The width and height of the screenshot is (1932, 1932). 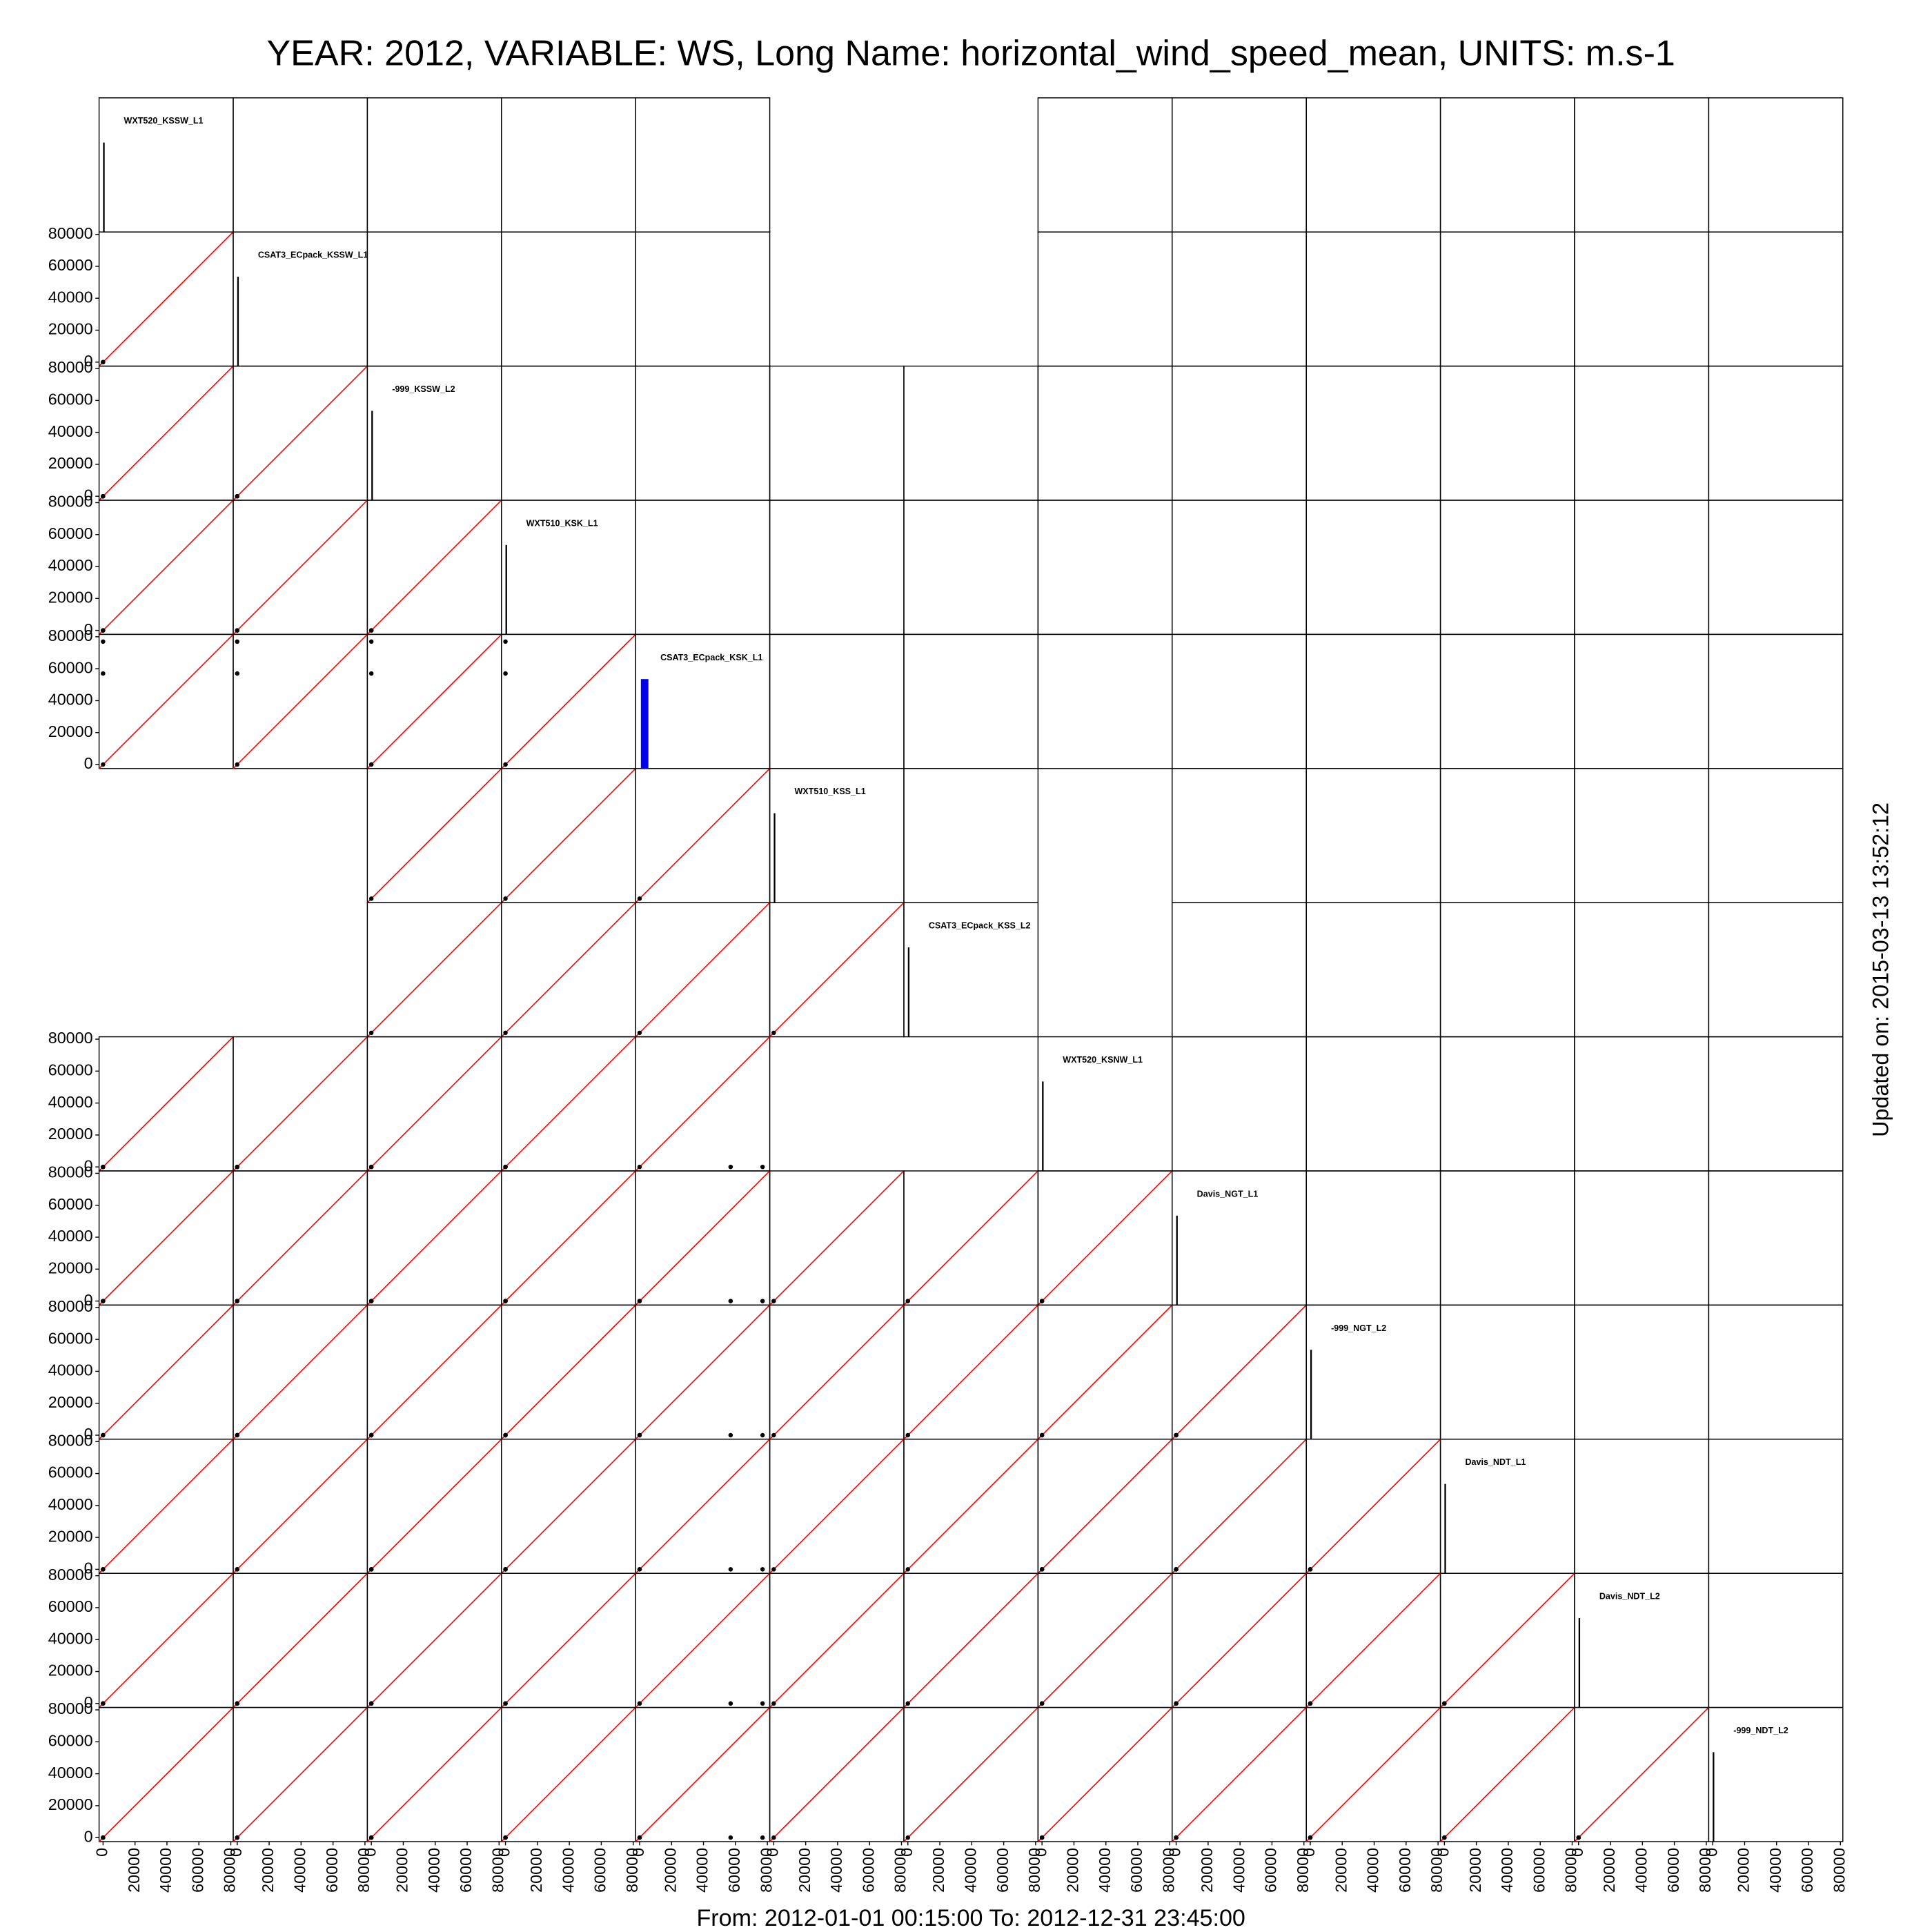 I want to click on variable-label: WXT510_KSK_L1, so click(x=562, y=523).